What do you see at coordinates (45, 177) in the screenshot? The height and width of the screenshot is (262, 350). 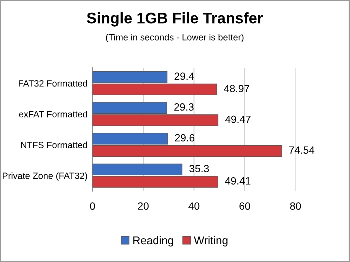 I see `y-tick-label: Private Zone (FAT32)` at bounding box center [45, 177].